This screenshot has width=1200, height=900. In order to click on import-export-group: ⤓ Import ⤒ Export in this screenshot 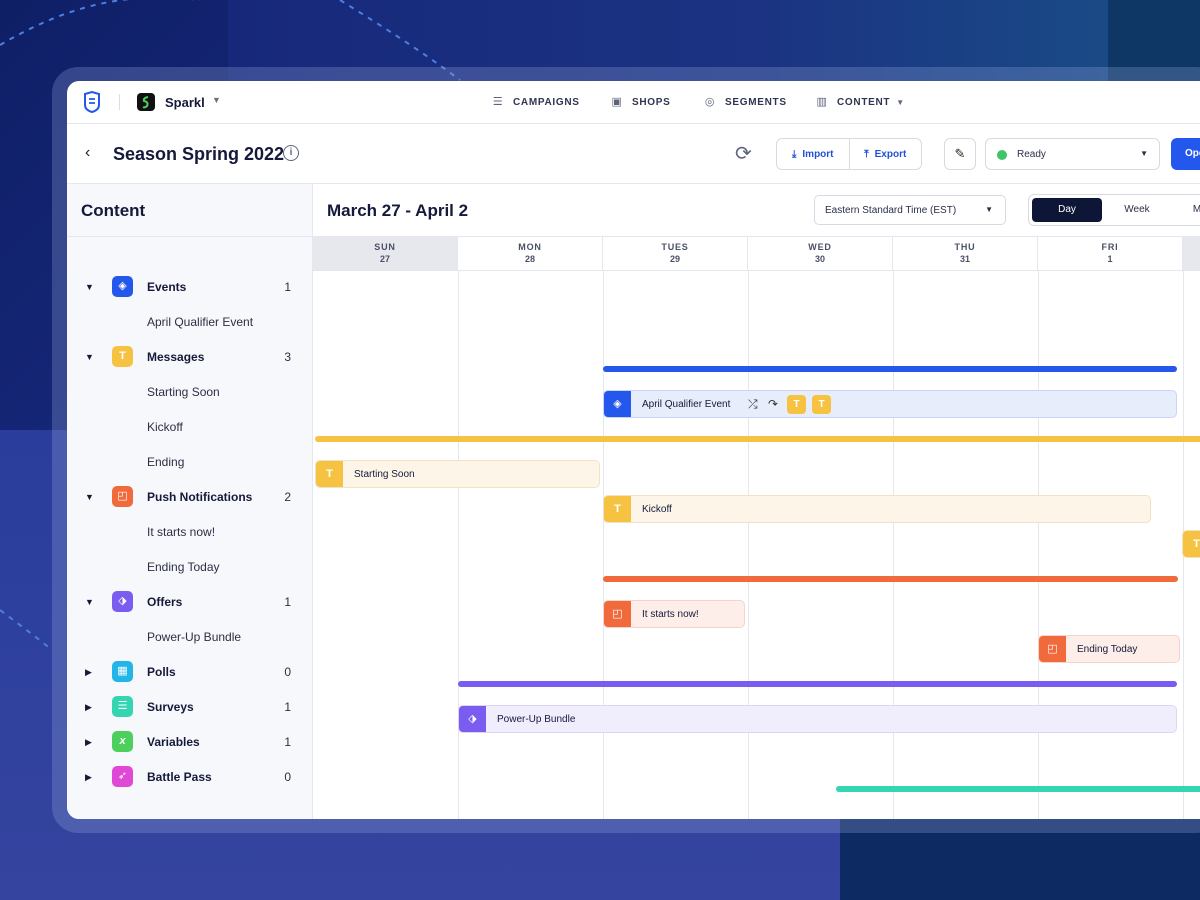, I will do `click(849, 154)`.